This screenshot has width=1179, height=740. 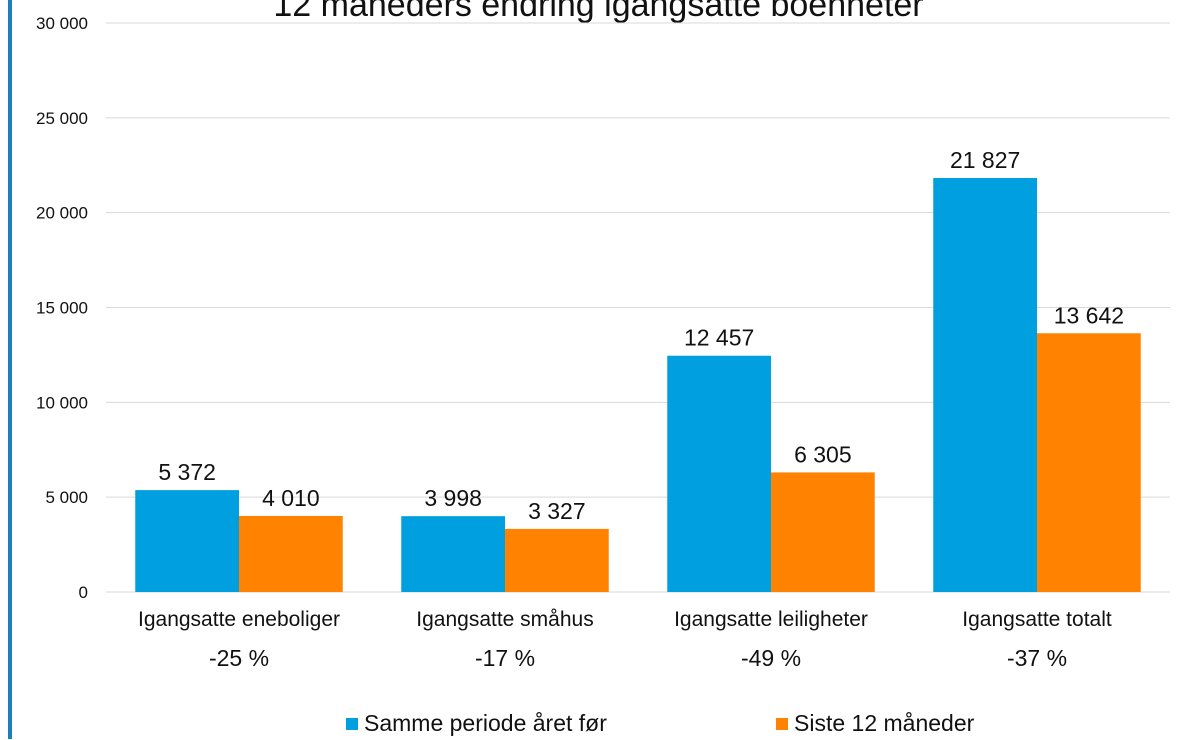 What do you see at coordinates (719, 338) in the screenshot?
I see `data-label: 12 457` at bounding box center [719, 338].